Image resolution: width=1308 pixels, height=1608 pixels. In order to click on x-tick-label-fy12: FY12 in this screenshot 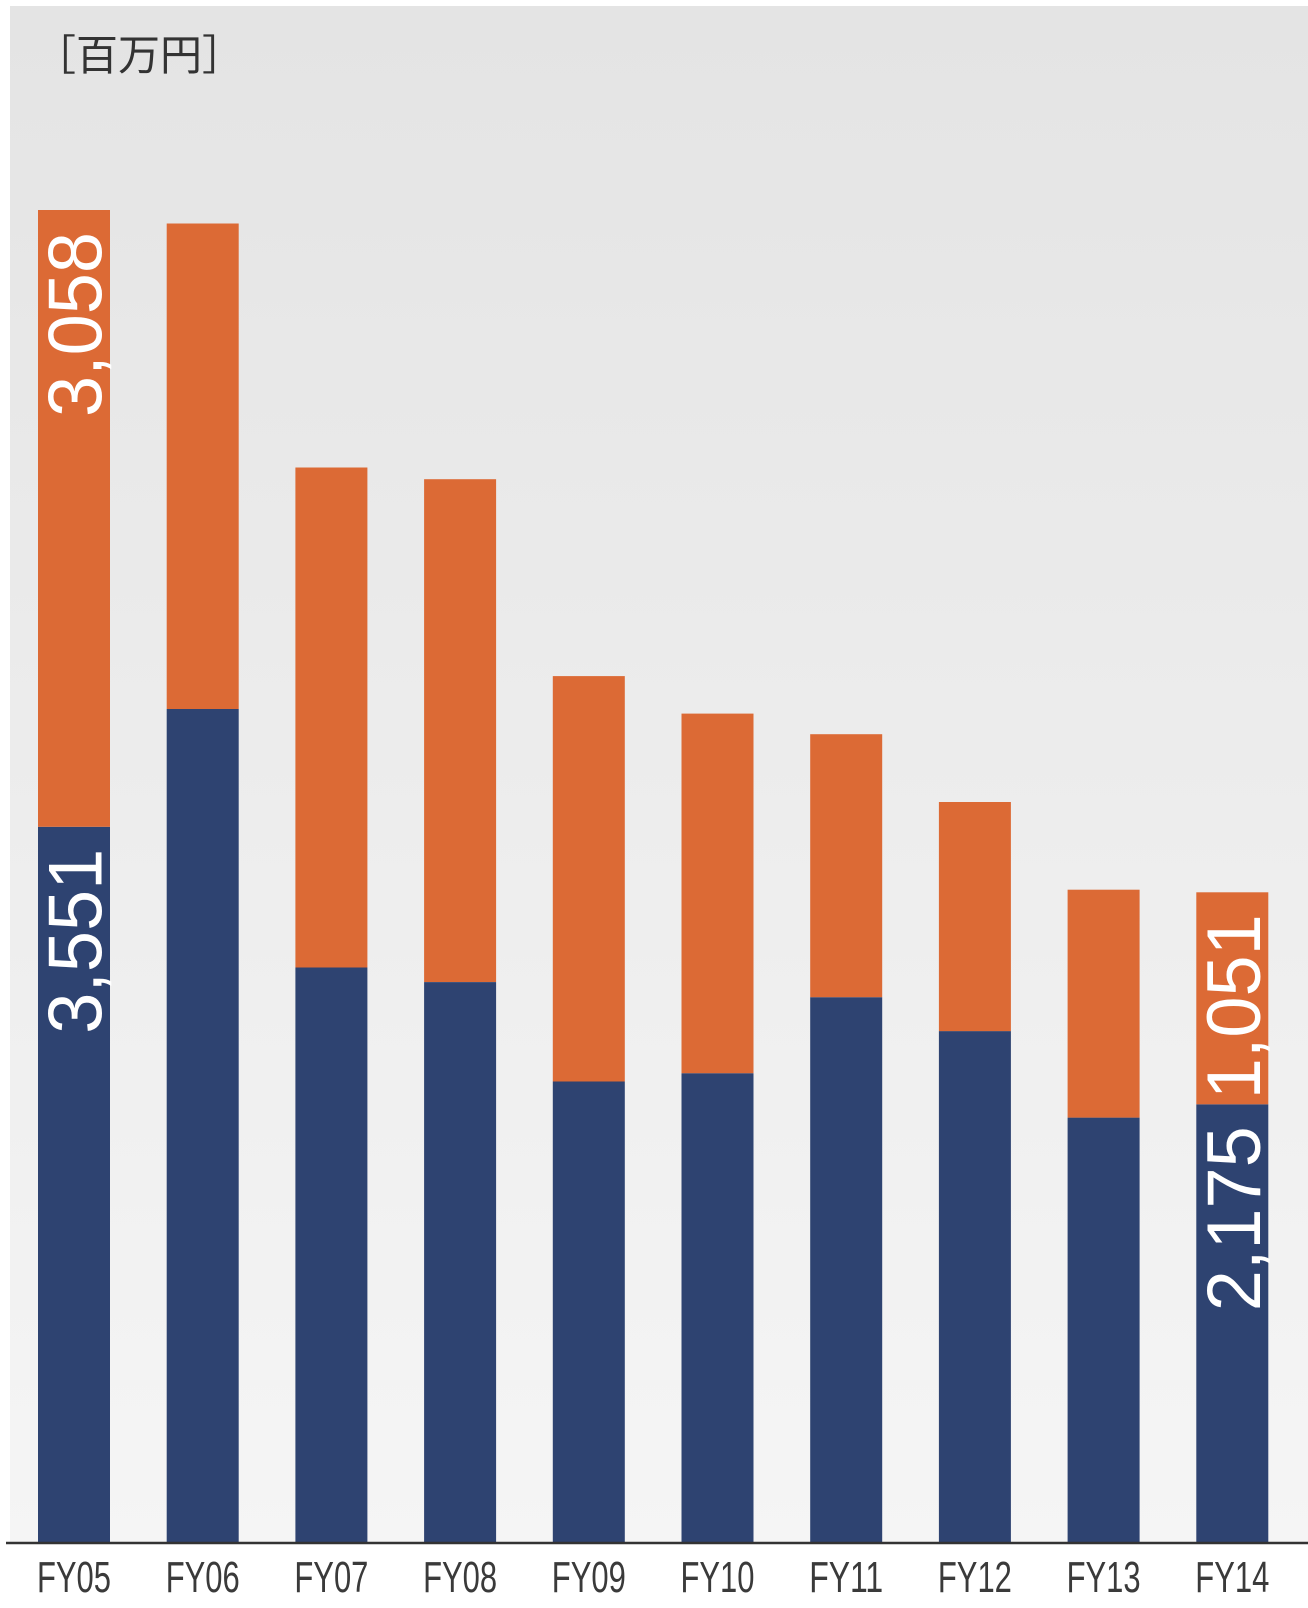, I will do `click(975, 1577)`.